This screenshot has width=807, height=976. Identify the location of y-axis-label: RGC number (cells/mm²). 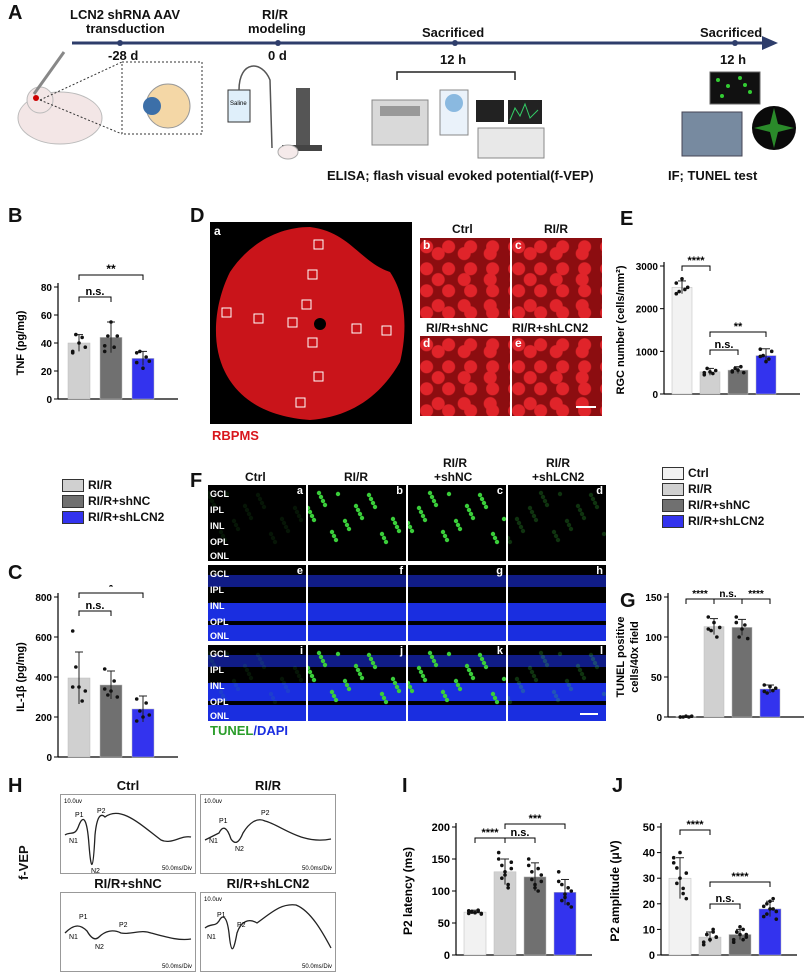
(621, 329).